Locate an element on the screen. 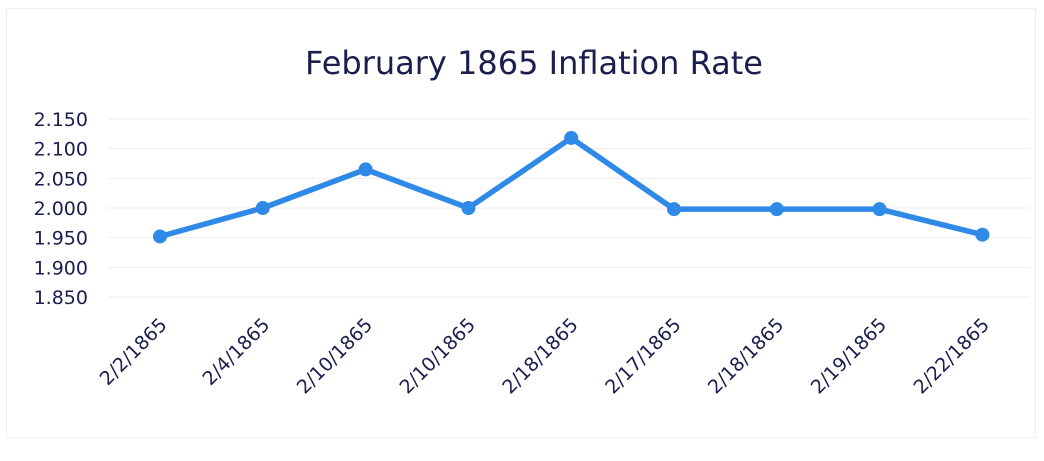  x-tick-label: 2/22/1865 is located at coordinates (951, 356).